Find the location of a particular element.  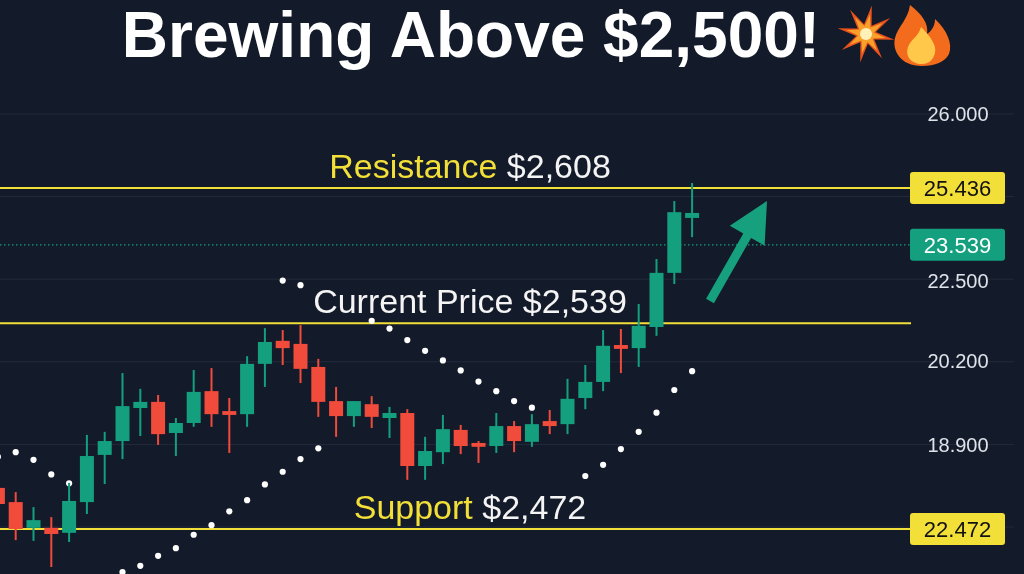

annotation: Resistance $2,608 is located at coordinates (470, 165).